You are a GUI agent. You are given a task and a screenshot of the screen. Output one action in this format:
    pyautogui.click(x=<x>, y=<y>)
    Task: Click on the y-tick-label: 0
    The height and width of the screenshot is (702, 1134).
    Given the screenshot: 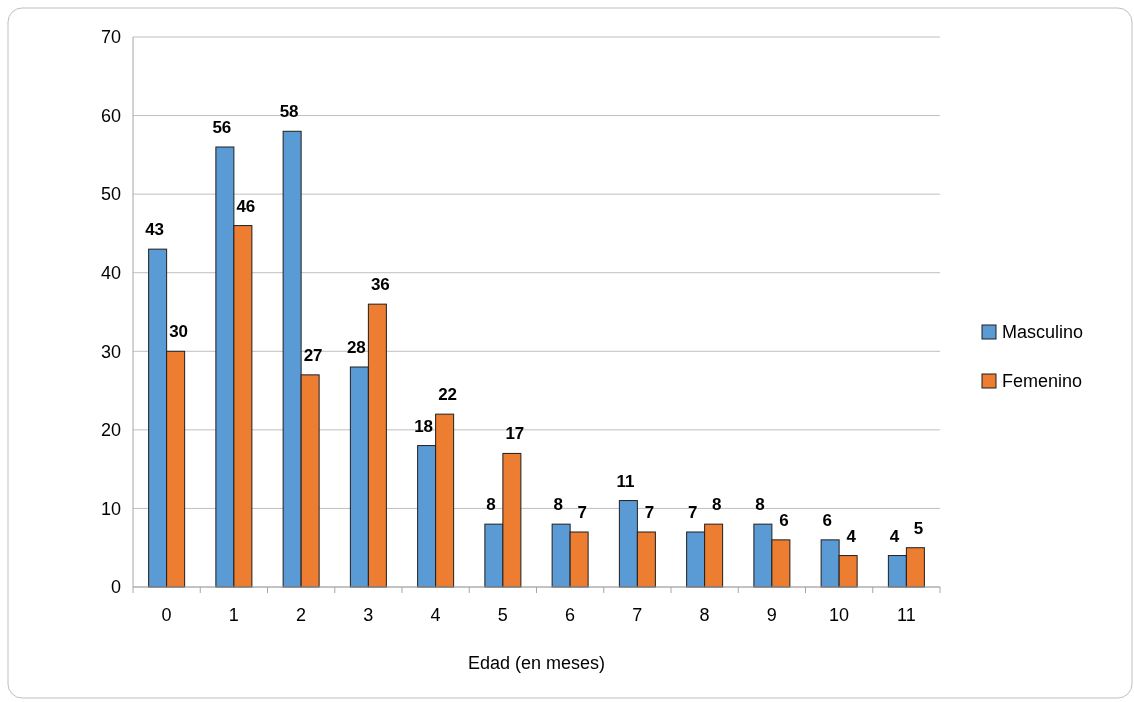 What is the action you would take?
    pyautogui.click(x=115, y=587)
    